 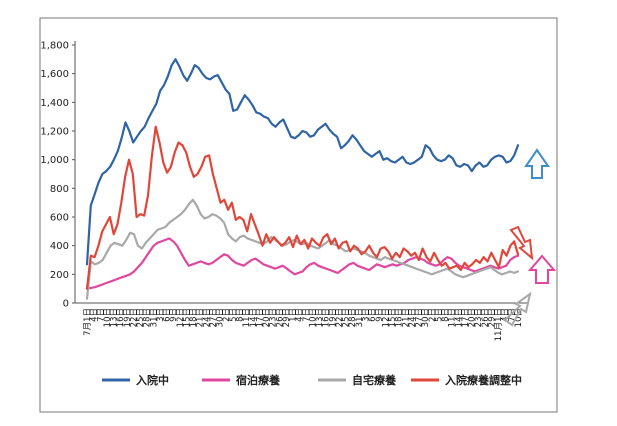 What do you see at coordinates (542, 269) in the screenshot?
I see `arrow-up-magenta-icon` at bounding box center [542, 269].